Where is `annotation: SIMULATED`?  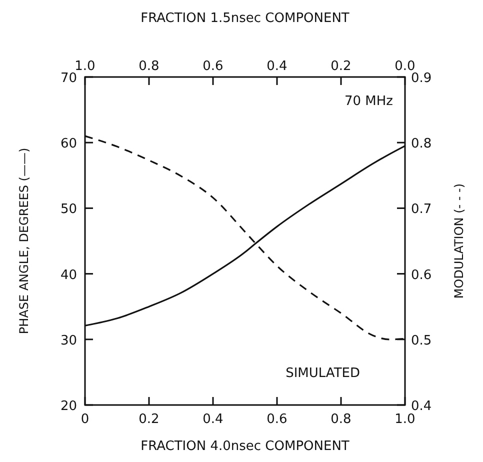
annotation: SIMULATED is located at coordinates (323, 373).